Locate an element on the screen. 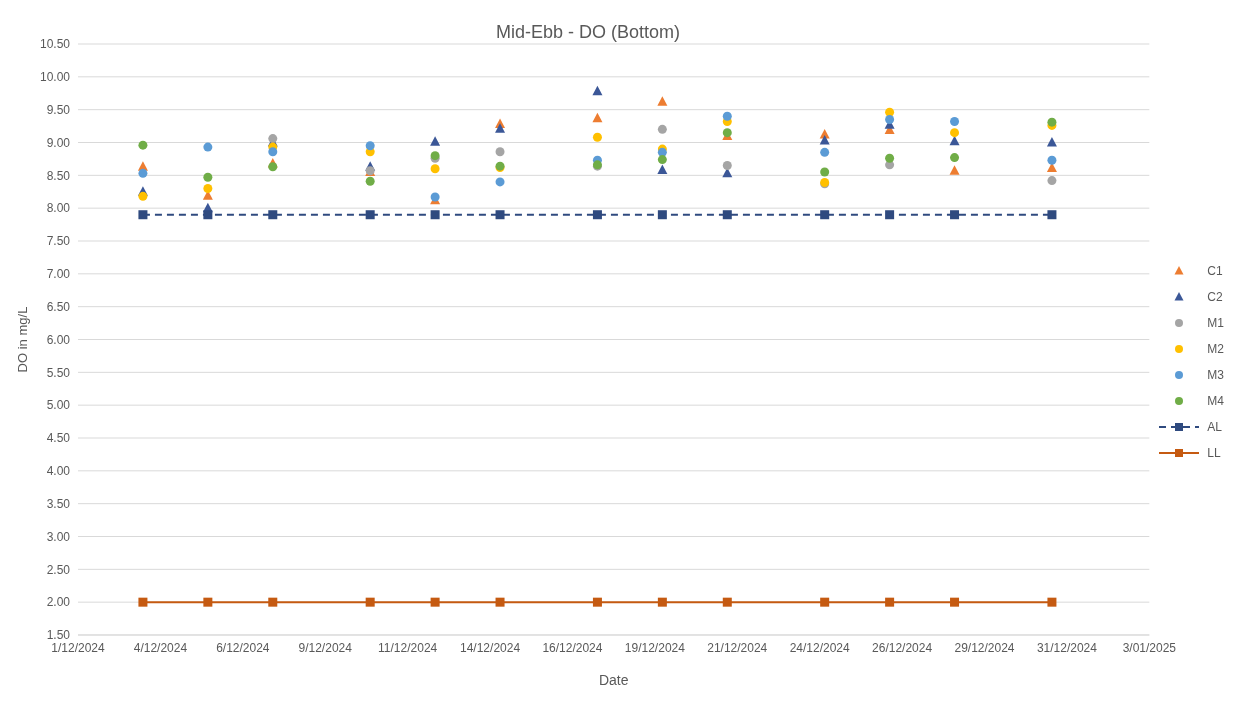  x-tick-label: 24/12/2024 is located at coordinates (820, 647).